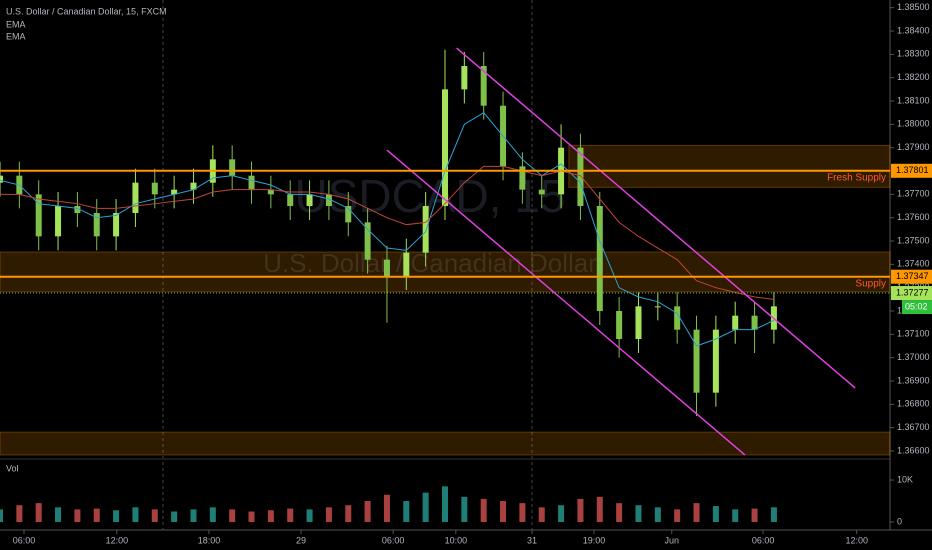 Image resolution: width=932 pixels, height=550 pixels. Describe the element at coordinates (913, 147) in the screenshot. I see `y-tick-label: 1.37900` at that location.